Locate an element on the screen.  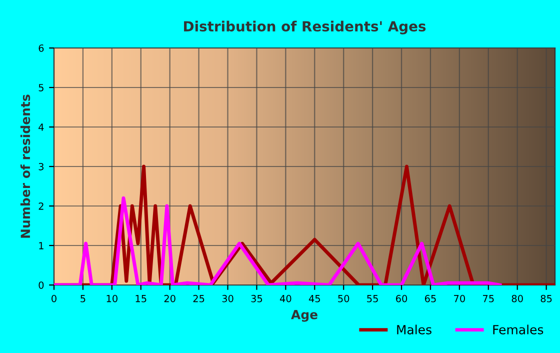
x-tick-label: 85 is located at coordinates (546, 298).